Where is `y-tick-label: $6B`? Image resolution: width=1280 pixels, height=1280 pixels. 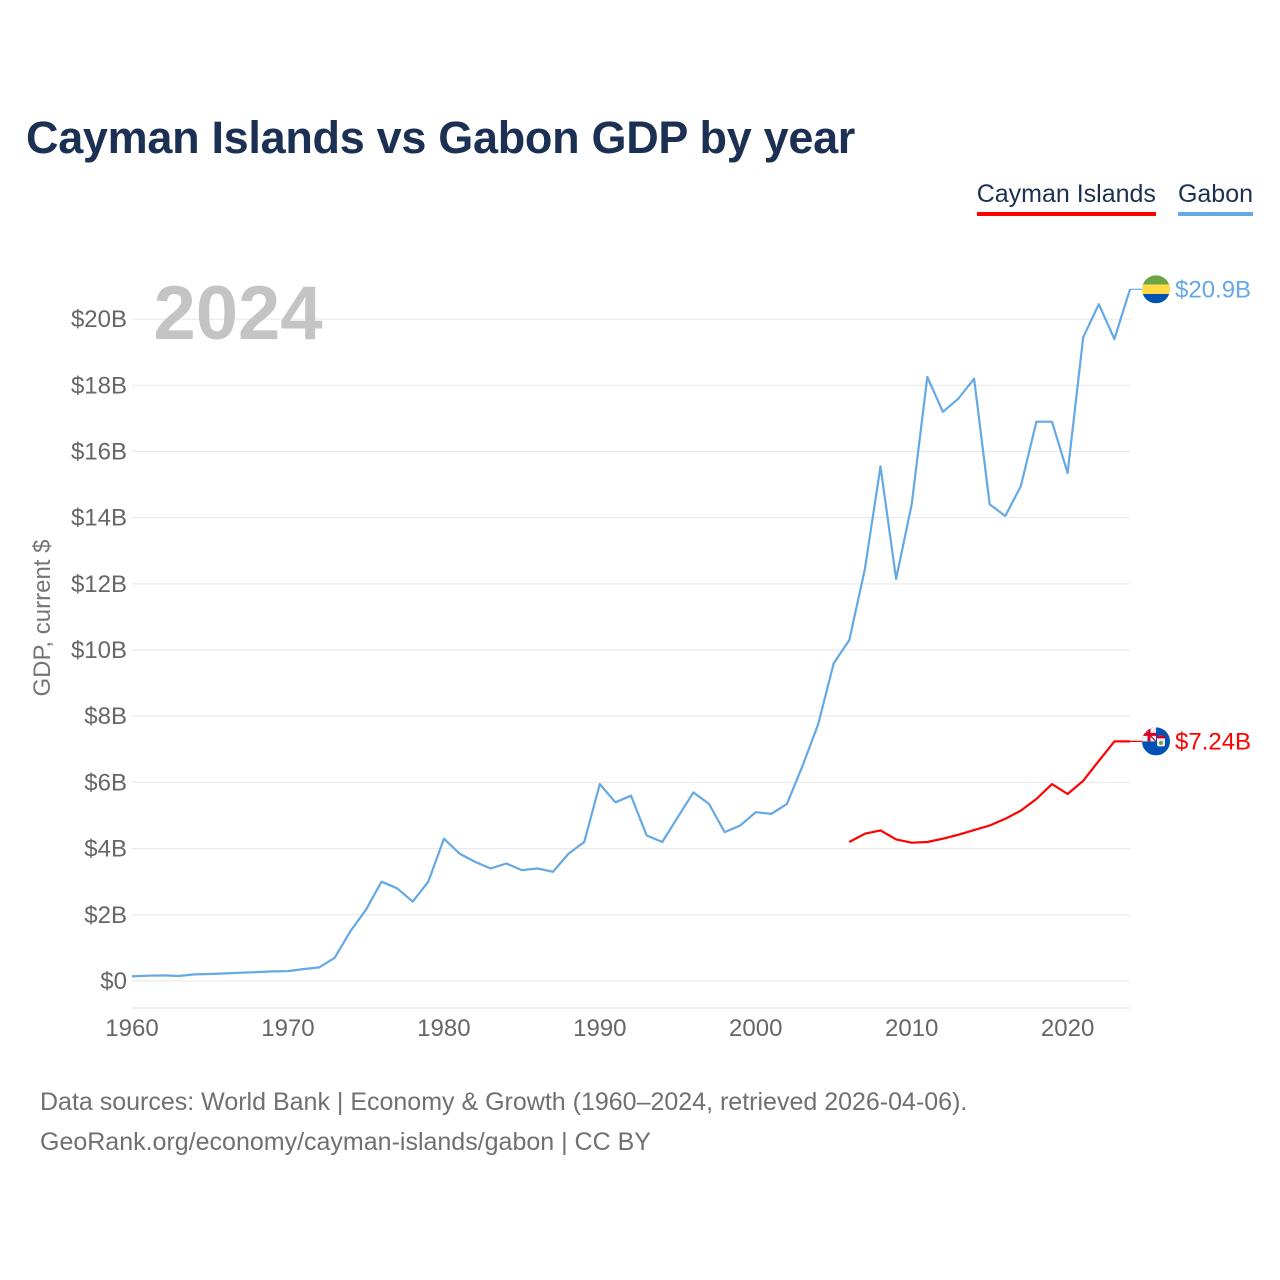
y-tick-label: $6B is located at coordinates (105, 782).